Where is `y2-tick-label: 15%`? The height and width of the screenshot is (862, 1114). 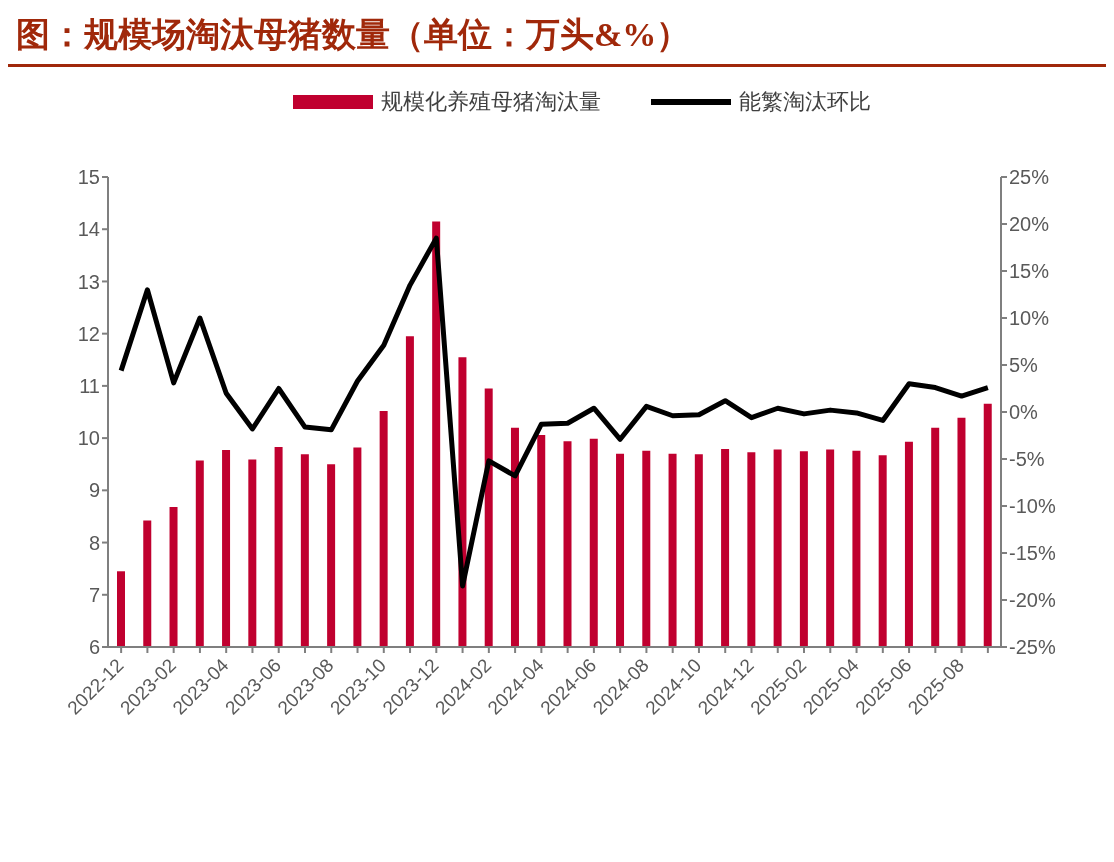
y2-tick-label: 15% is located at coordinates (1029, 271).